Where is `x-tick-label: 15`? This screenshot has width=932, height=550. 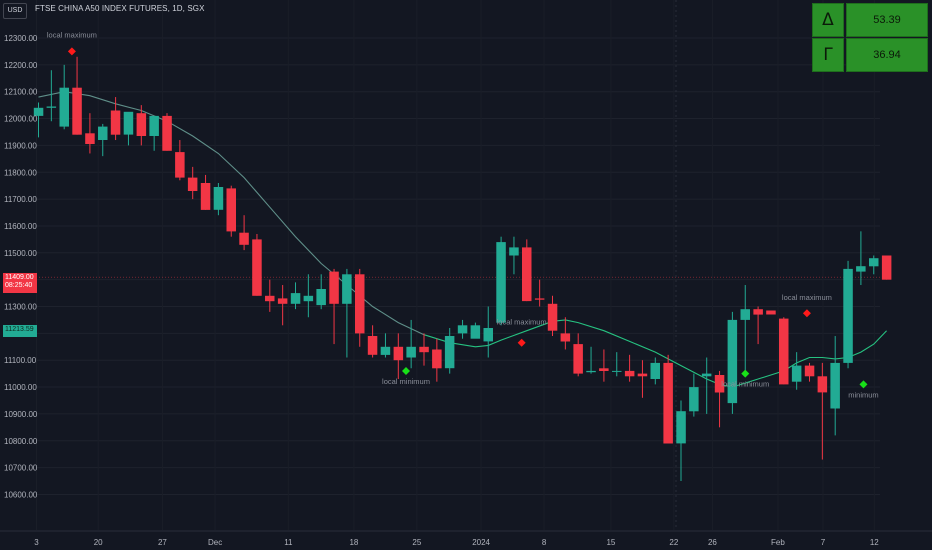
x-tick-label: 15 is located at coordinates (610, 542).